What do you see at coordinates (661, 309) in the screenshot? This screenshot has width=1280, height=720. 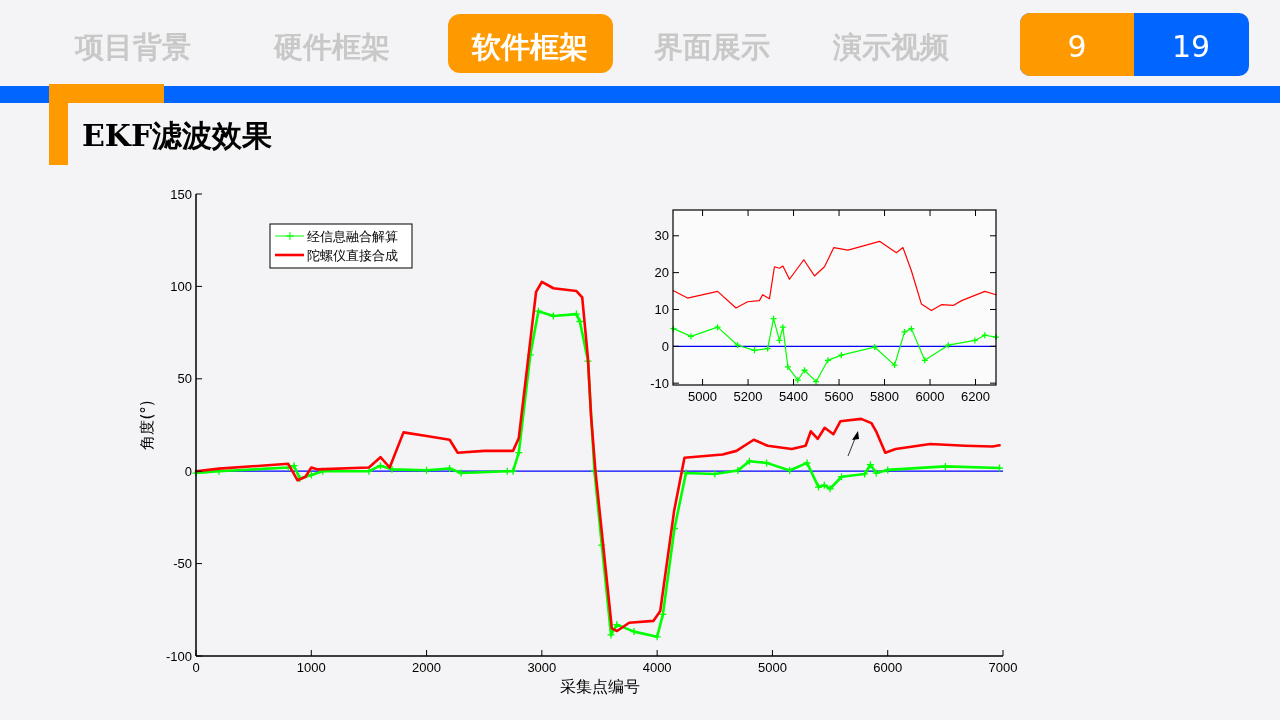 I see `y-tick-label: 10` at bounding box center [661, 309].